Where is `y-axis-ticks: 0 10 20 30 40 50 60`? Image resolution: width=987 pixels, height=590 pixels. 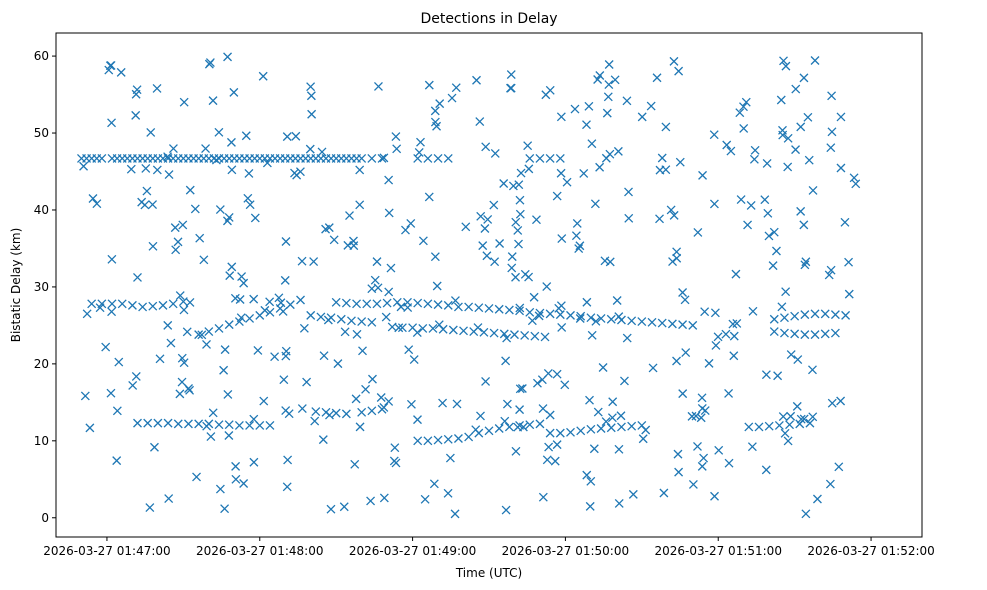
y-axis-ticks: 0 10 20 30 40 50 60 is located at coordinates (45, 287).